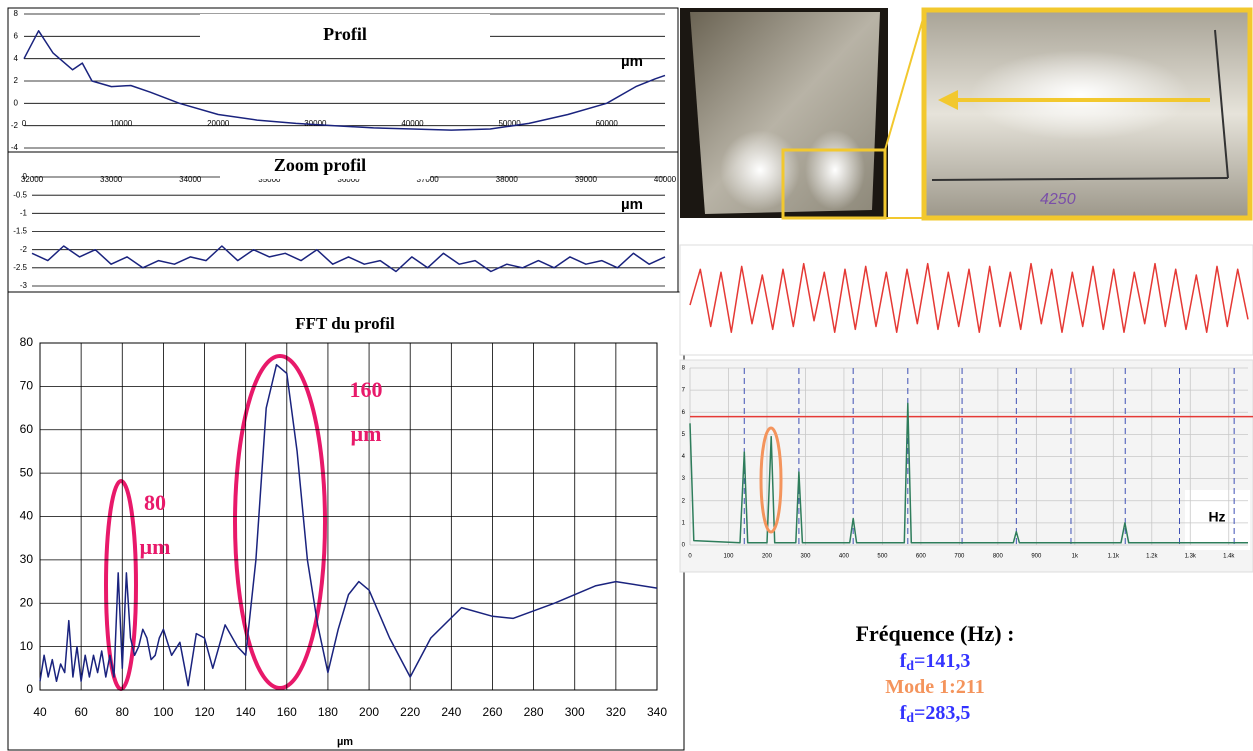  I want to click on x-tick-label: 200, so click(767, 557).